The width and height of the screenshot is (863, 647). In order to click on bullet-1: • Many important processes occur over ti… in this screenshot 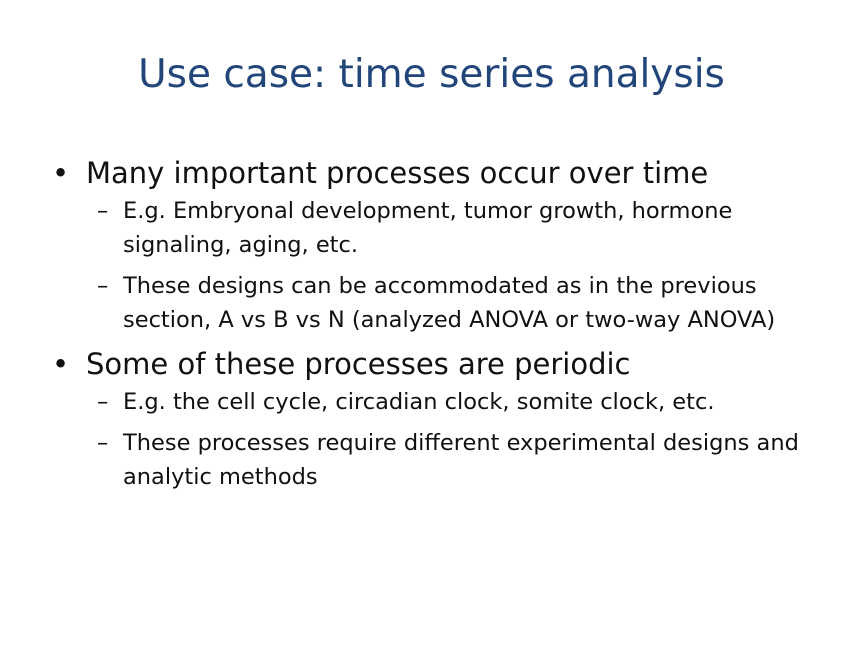, I will do `click(437, 173)`.